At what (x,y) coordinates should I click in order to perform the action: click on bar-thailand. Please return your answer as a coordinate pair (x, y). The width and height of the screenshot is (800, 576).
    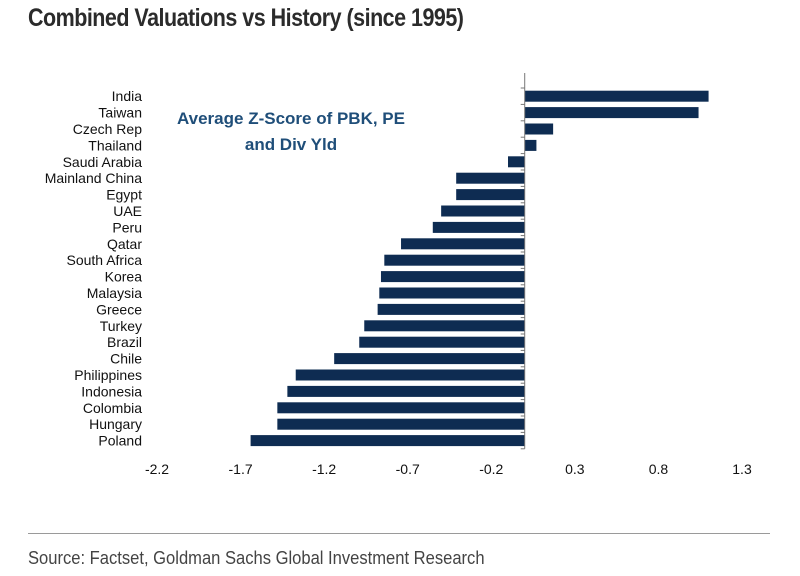
    Looking at the image, I should click on (530, 145).